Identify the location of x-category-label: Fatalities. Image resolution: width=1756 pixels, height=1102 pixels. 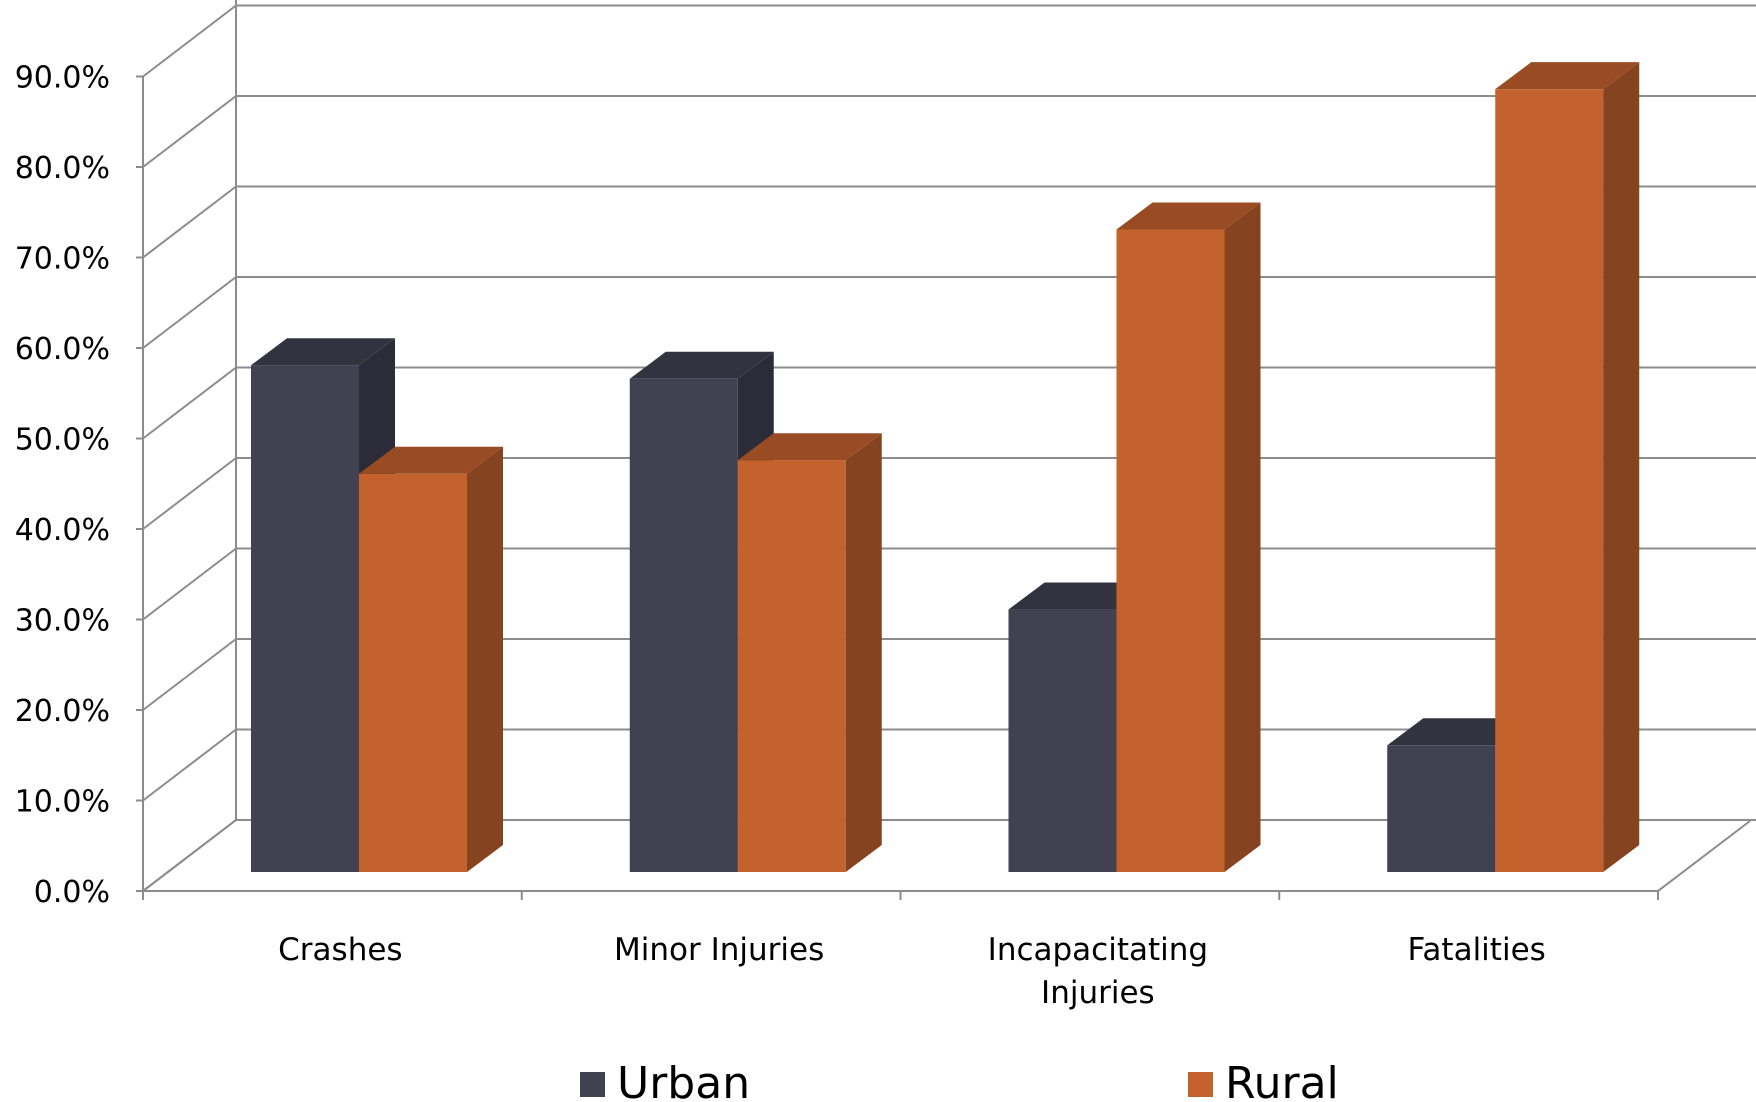
(1476, 950).